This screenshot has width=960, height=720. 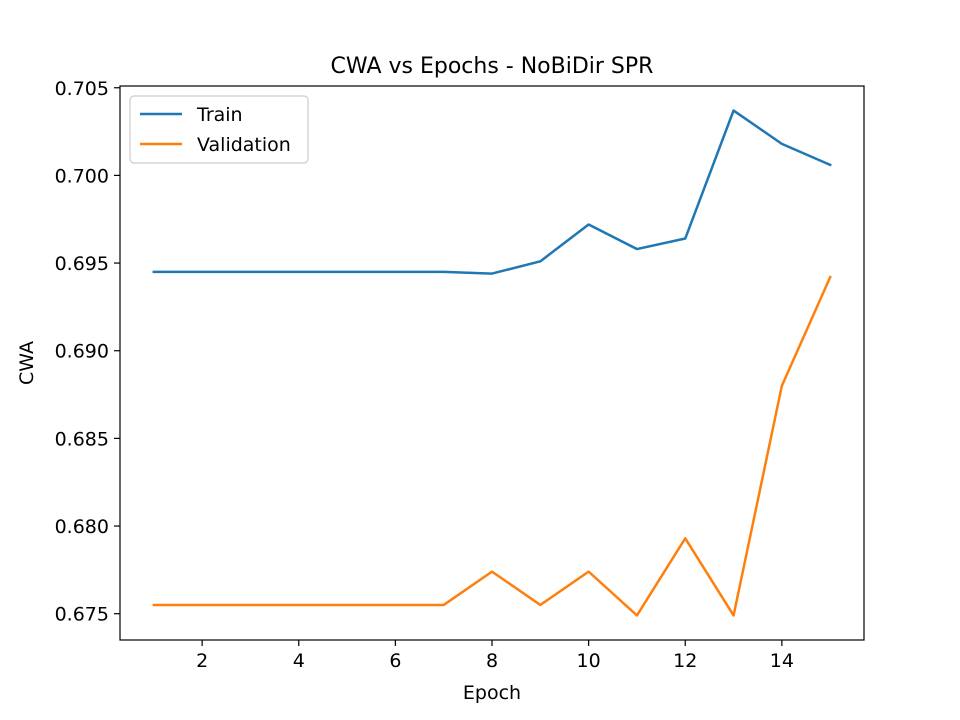 What do you see at coordinates (27, 363) in the screenshot?
I see `y-axis-label: CWA` at bounding box center [27, 363].